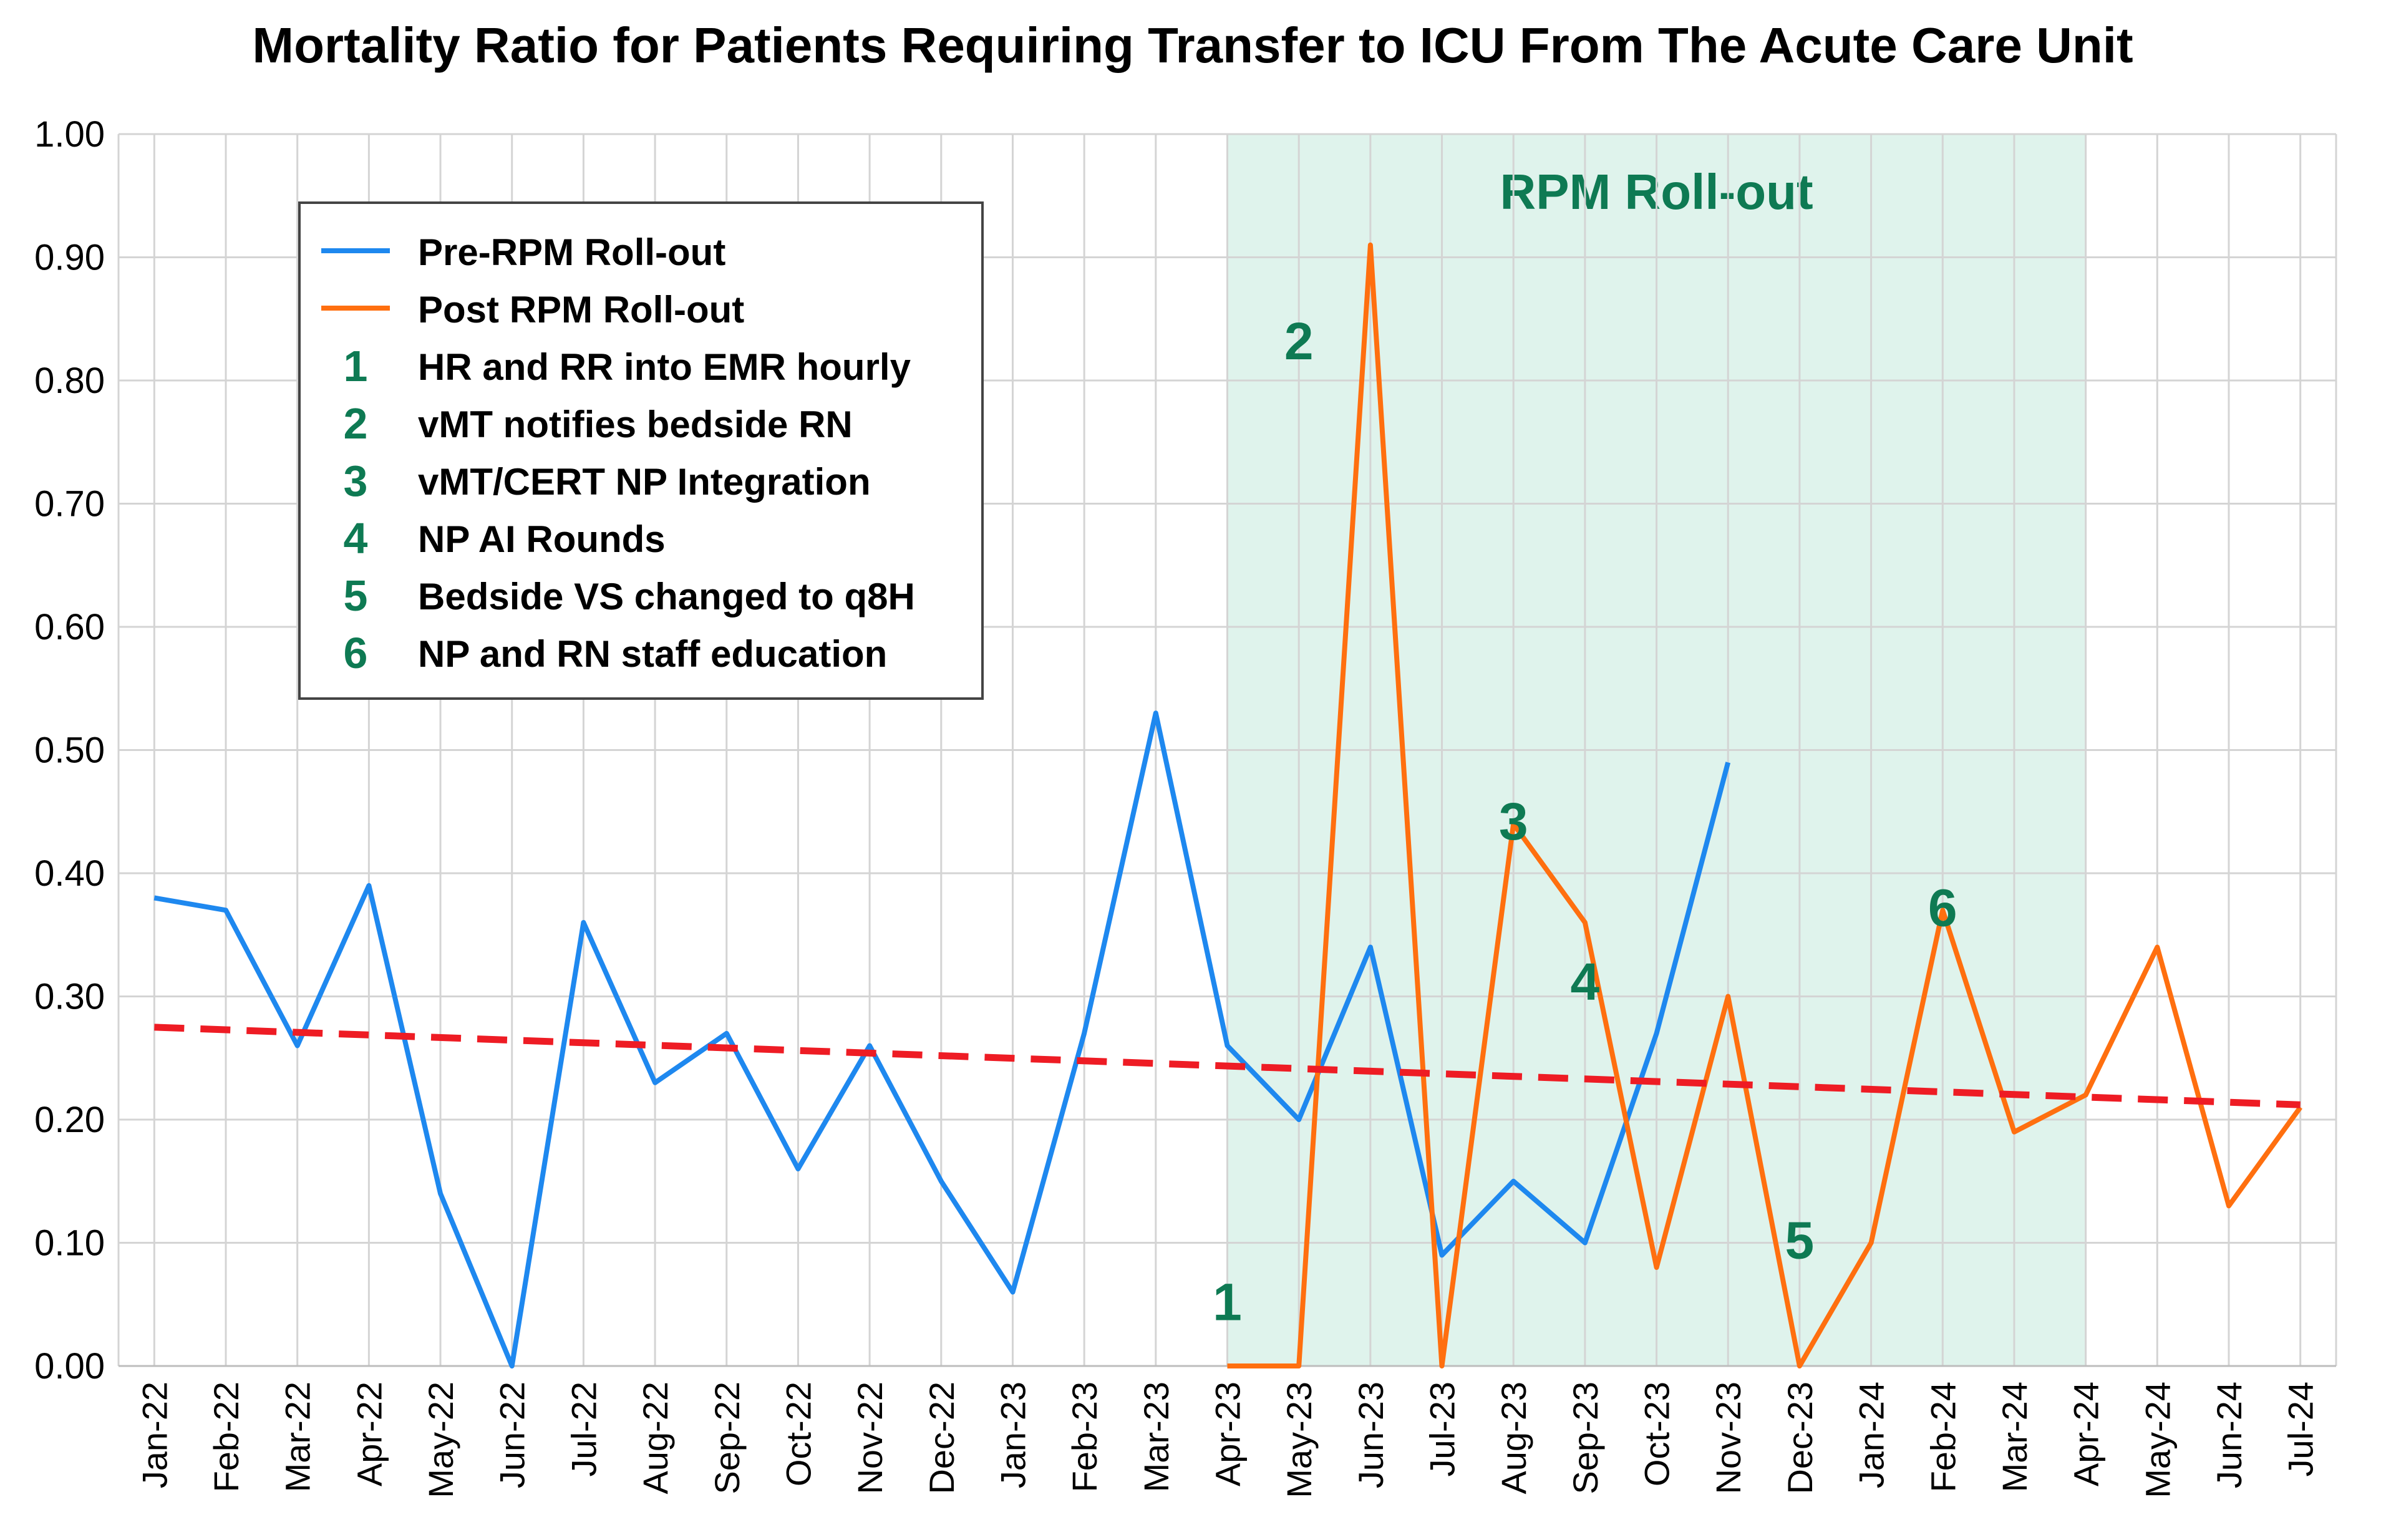  I want to click on legend-label: Post RPM Roll-out, so click(581, 310).